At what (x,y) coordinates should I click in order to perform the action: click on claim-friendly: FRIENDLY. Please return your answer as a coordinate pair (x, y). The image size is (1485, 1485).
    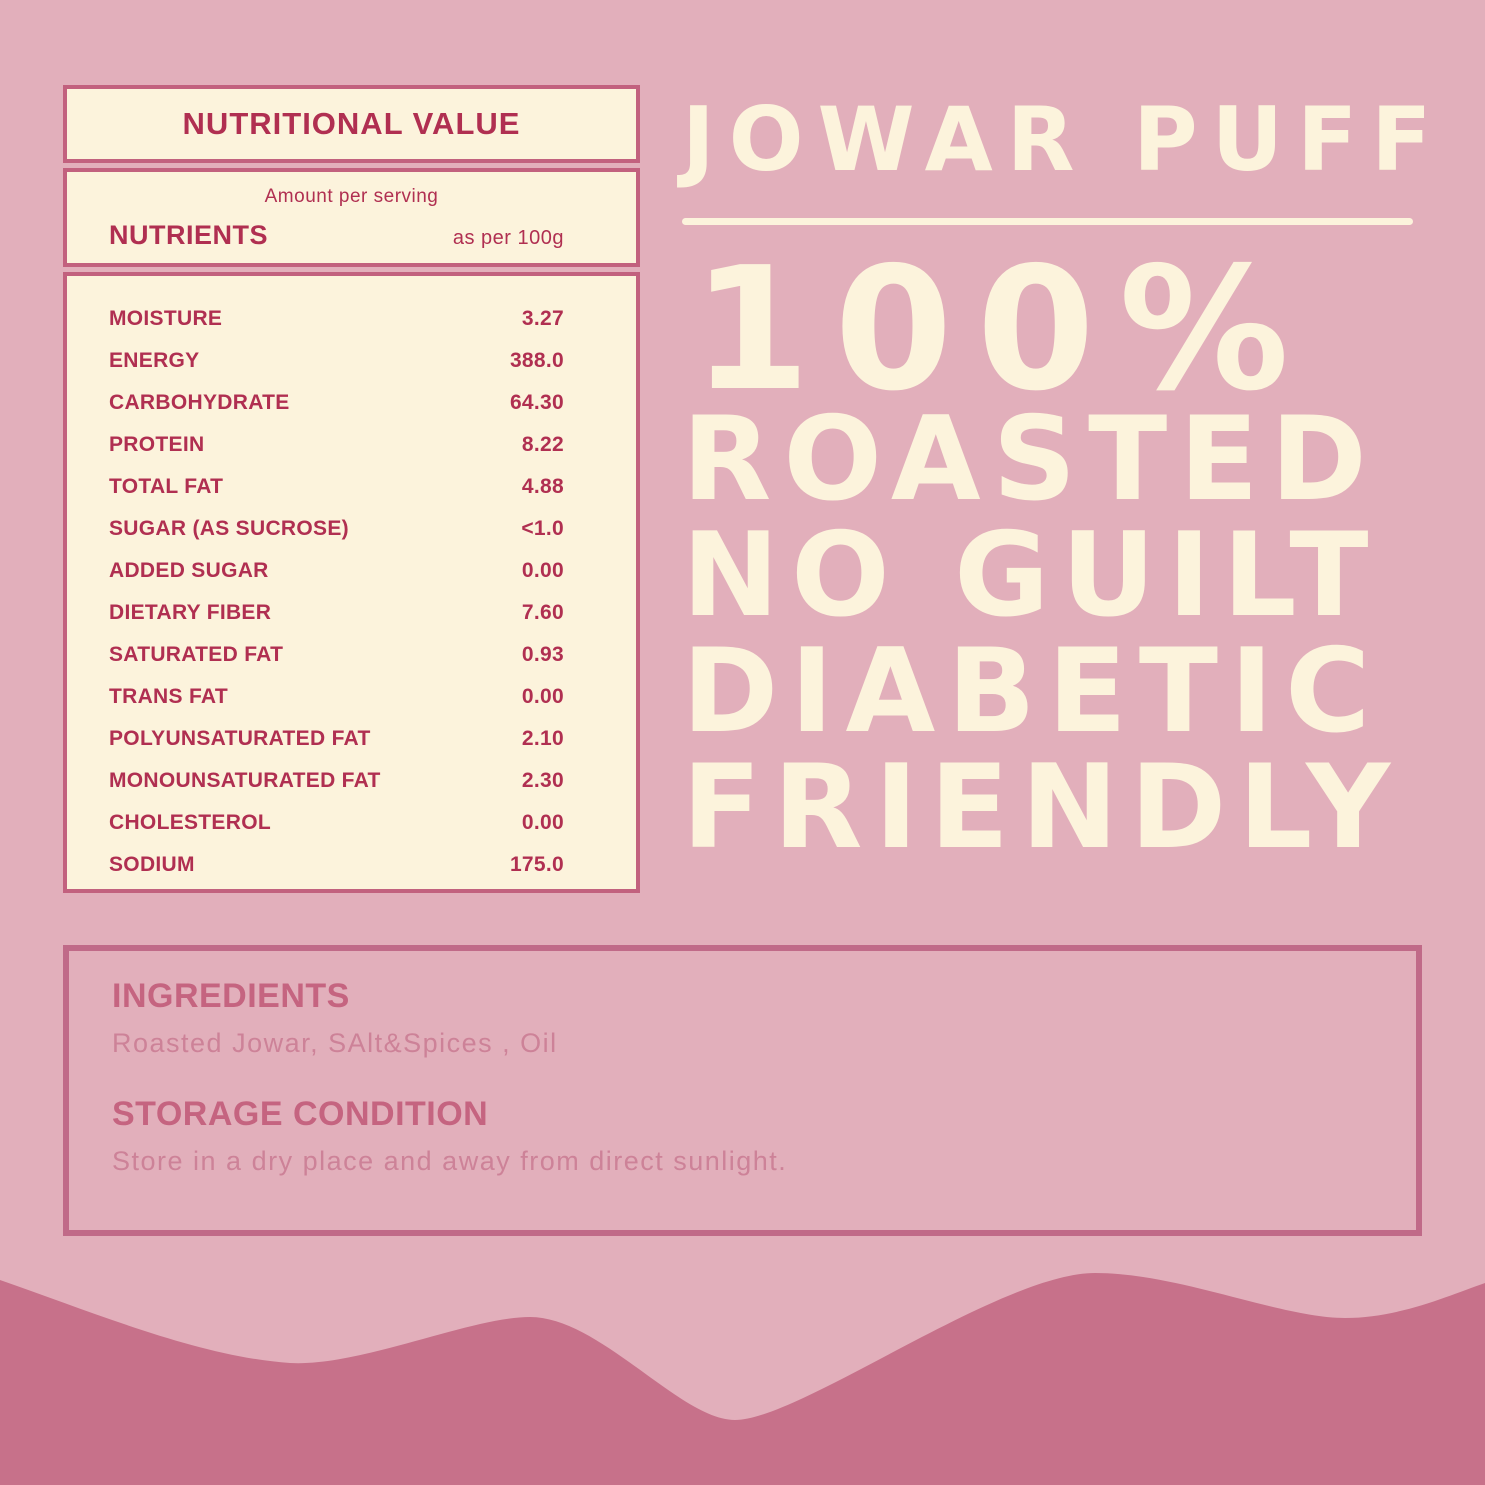
    Looking at the image, I should click on (1042, 807).